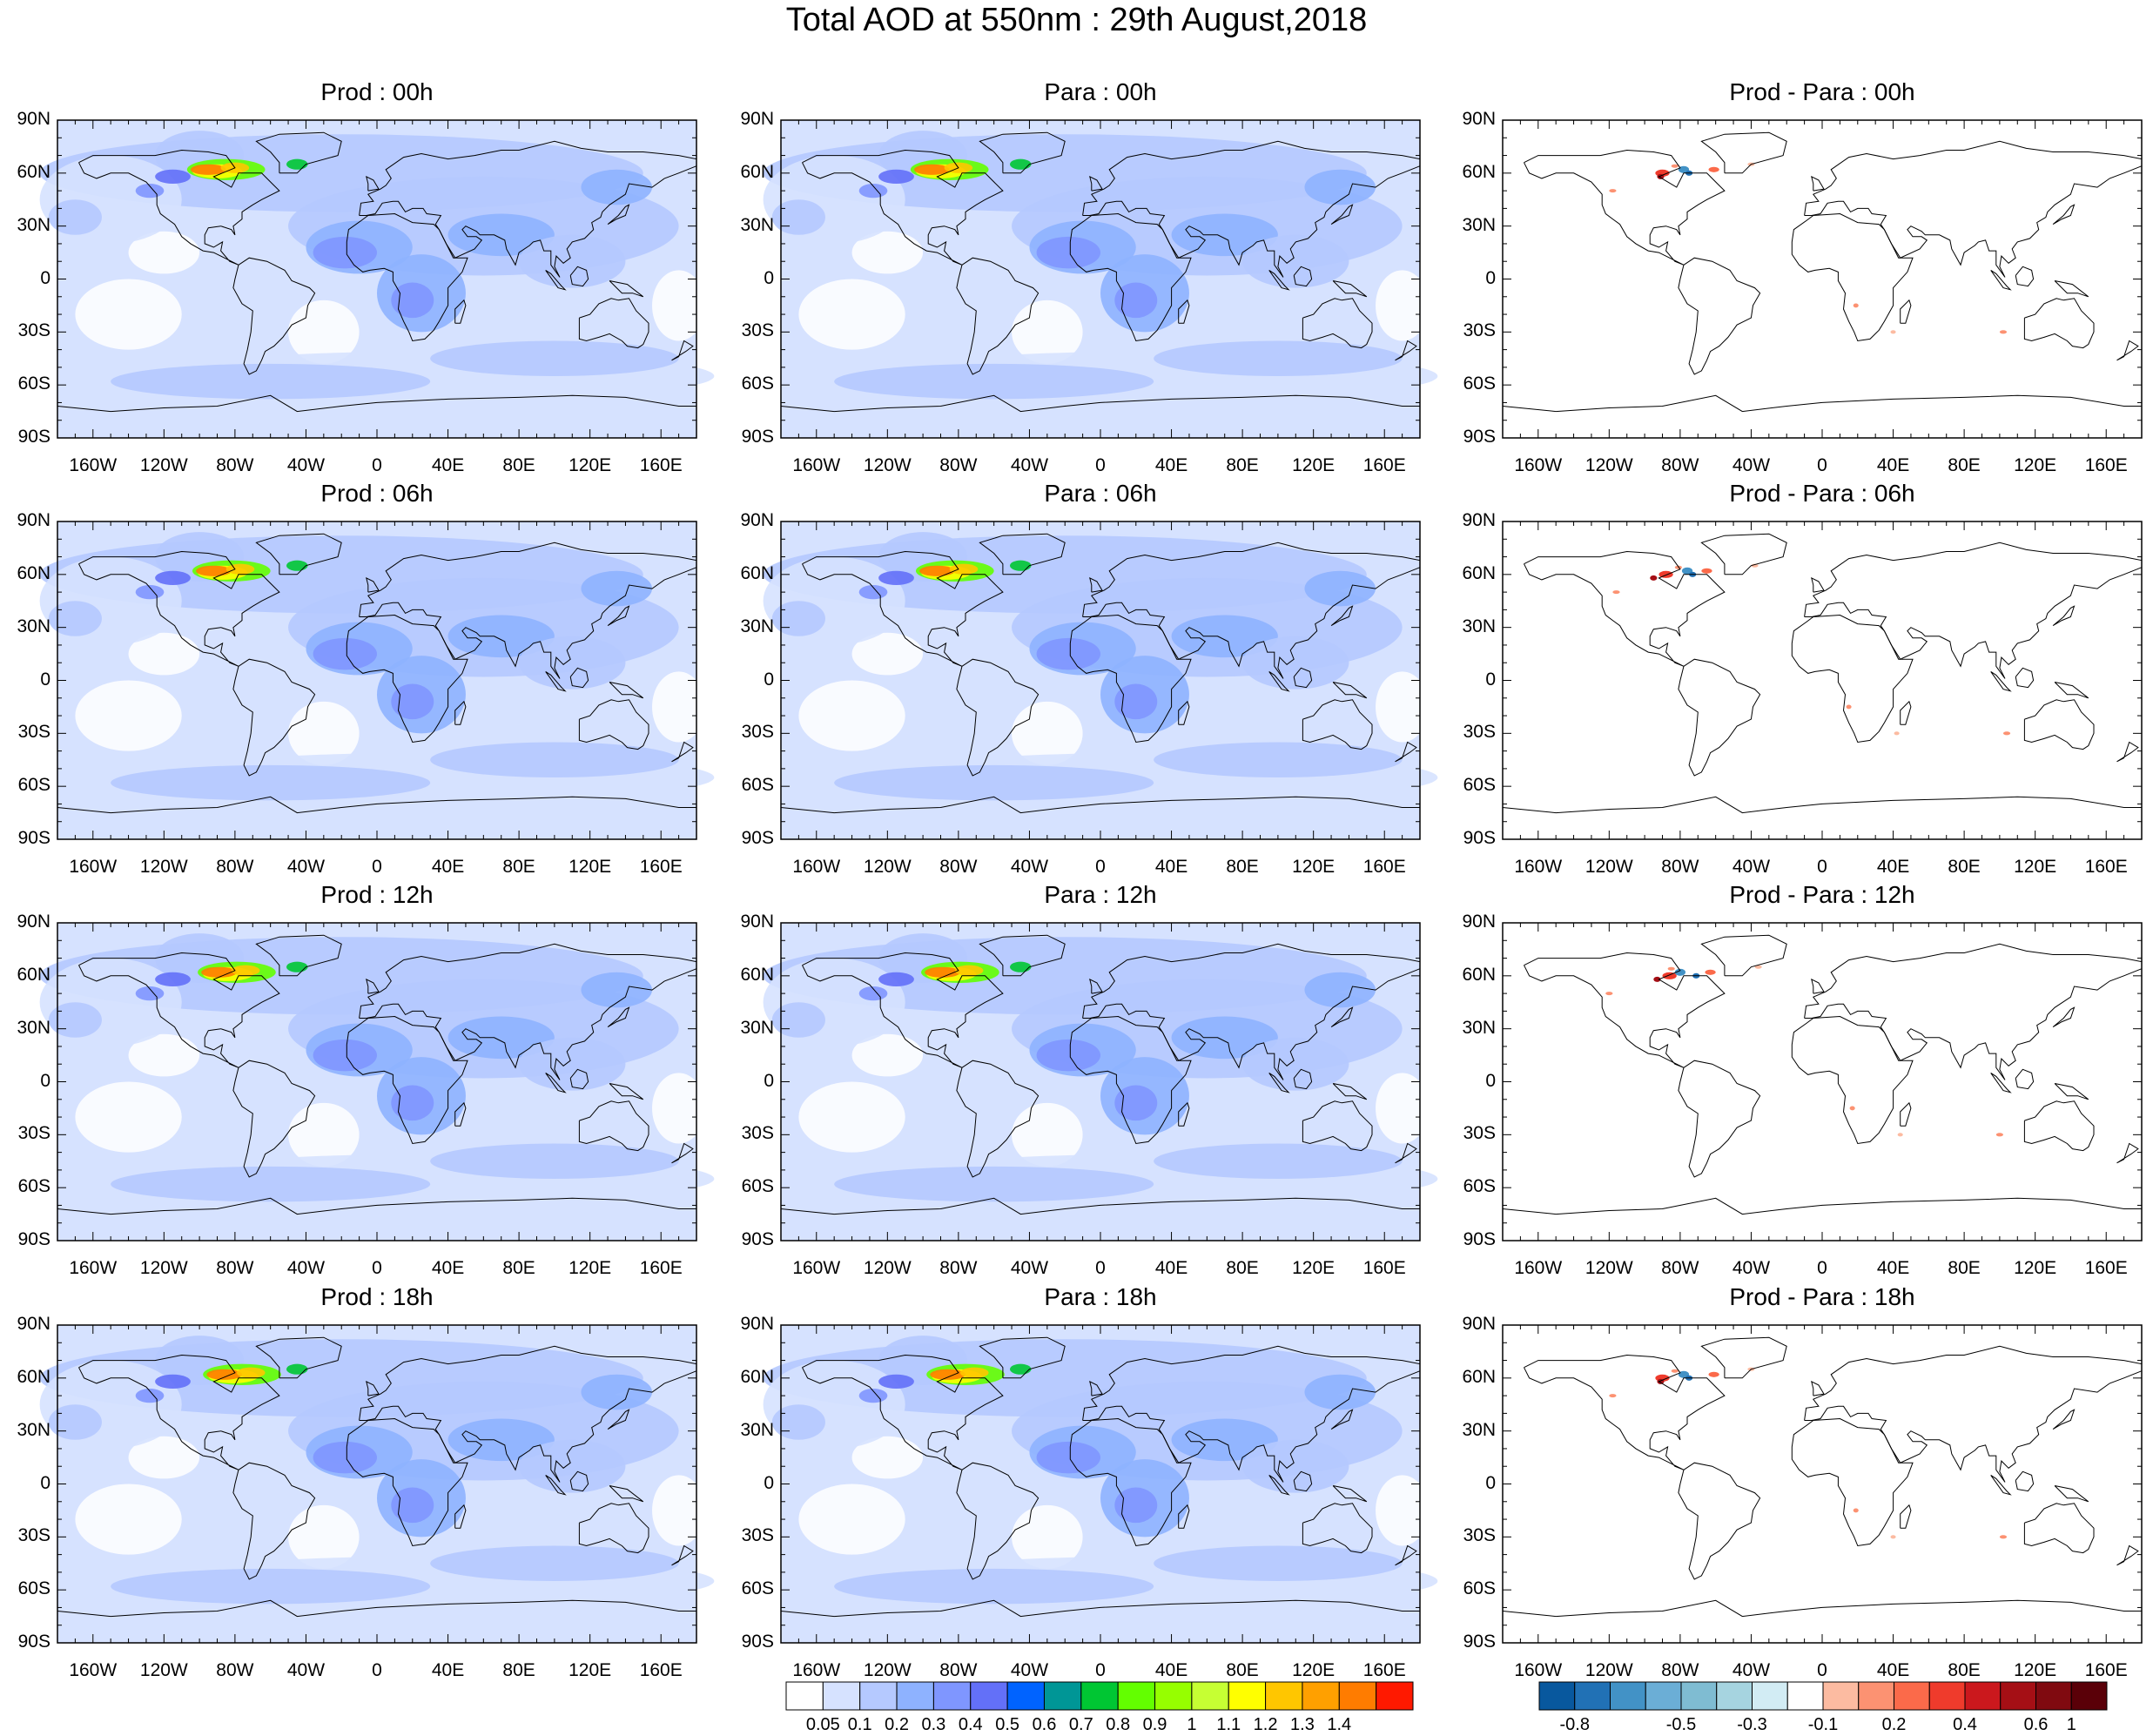 The width and height of the screenshot is (2153, 1736). What do you see at coordinates (377, 493) in the screenshot?
I see `panel-title: Prod : 06h` at bounding box center [377, 493].